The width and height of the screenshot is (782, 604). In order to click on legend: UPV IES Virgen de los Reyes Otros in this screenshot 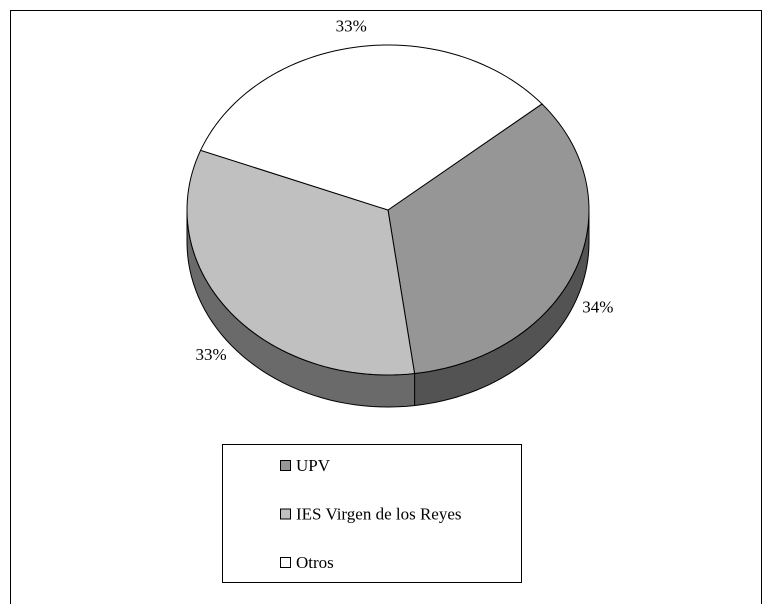, I will do `click(371, 514)`.